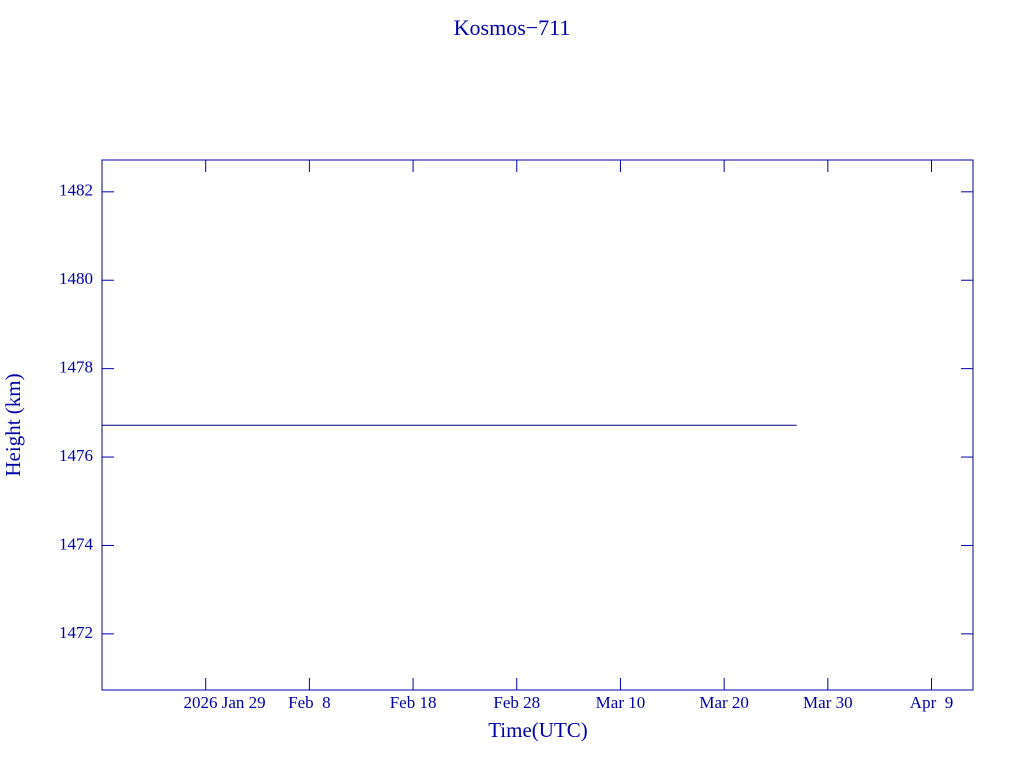  Describe the element at coordinates (13, 424) in the screenshot. I see `y-axis-label: Height (km)` at that location.